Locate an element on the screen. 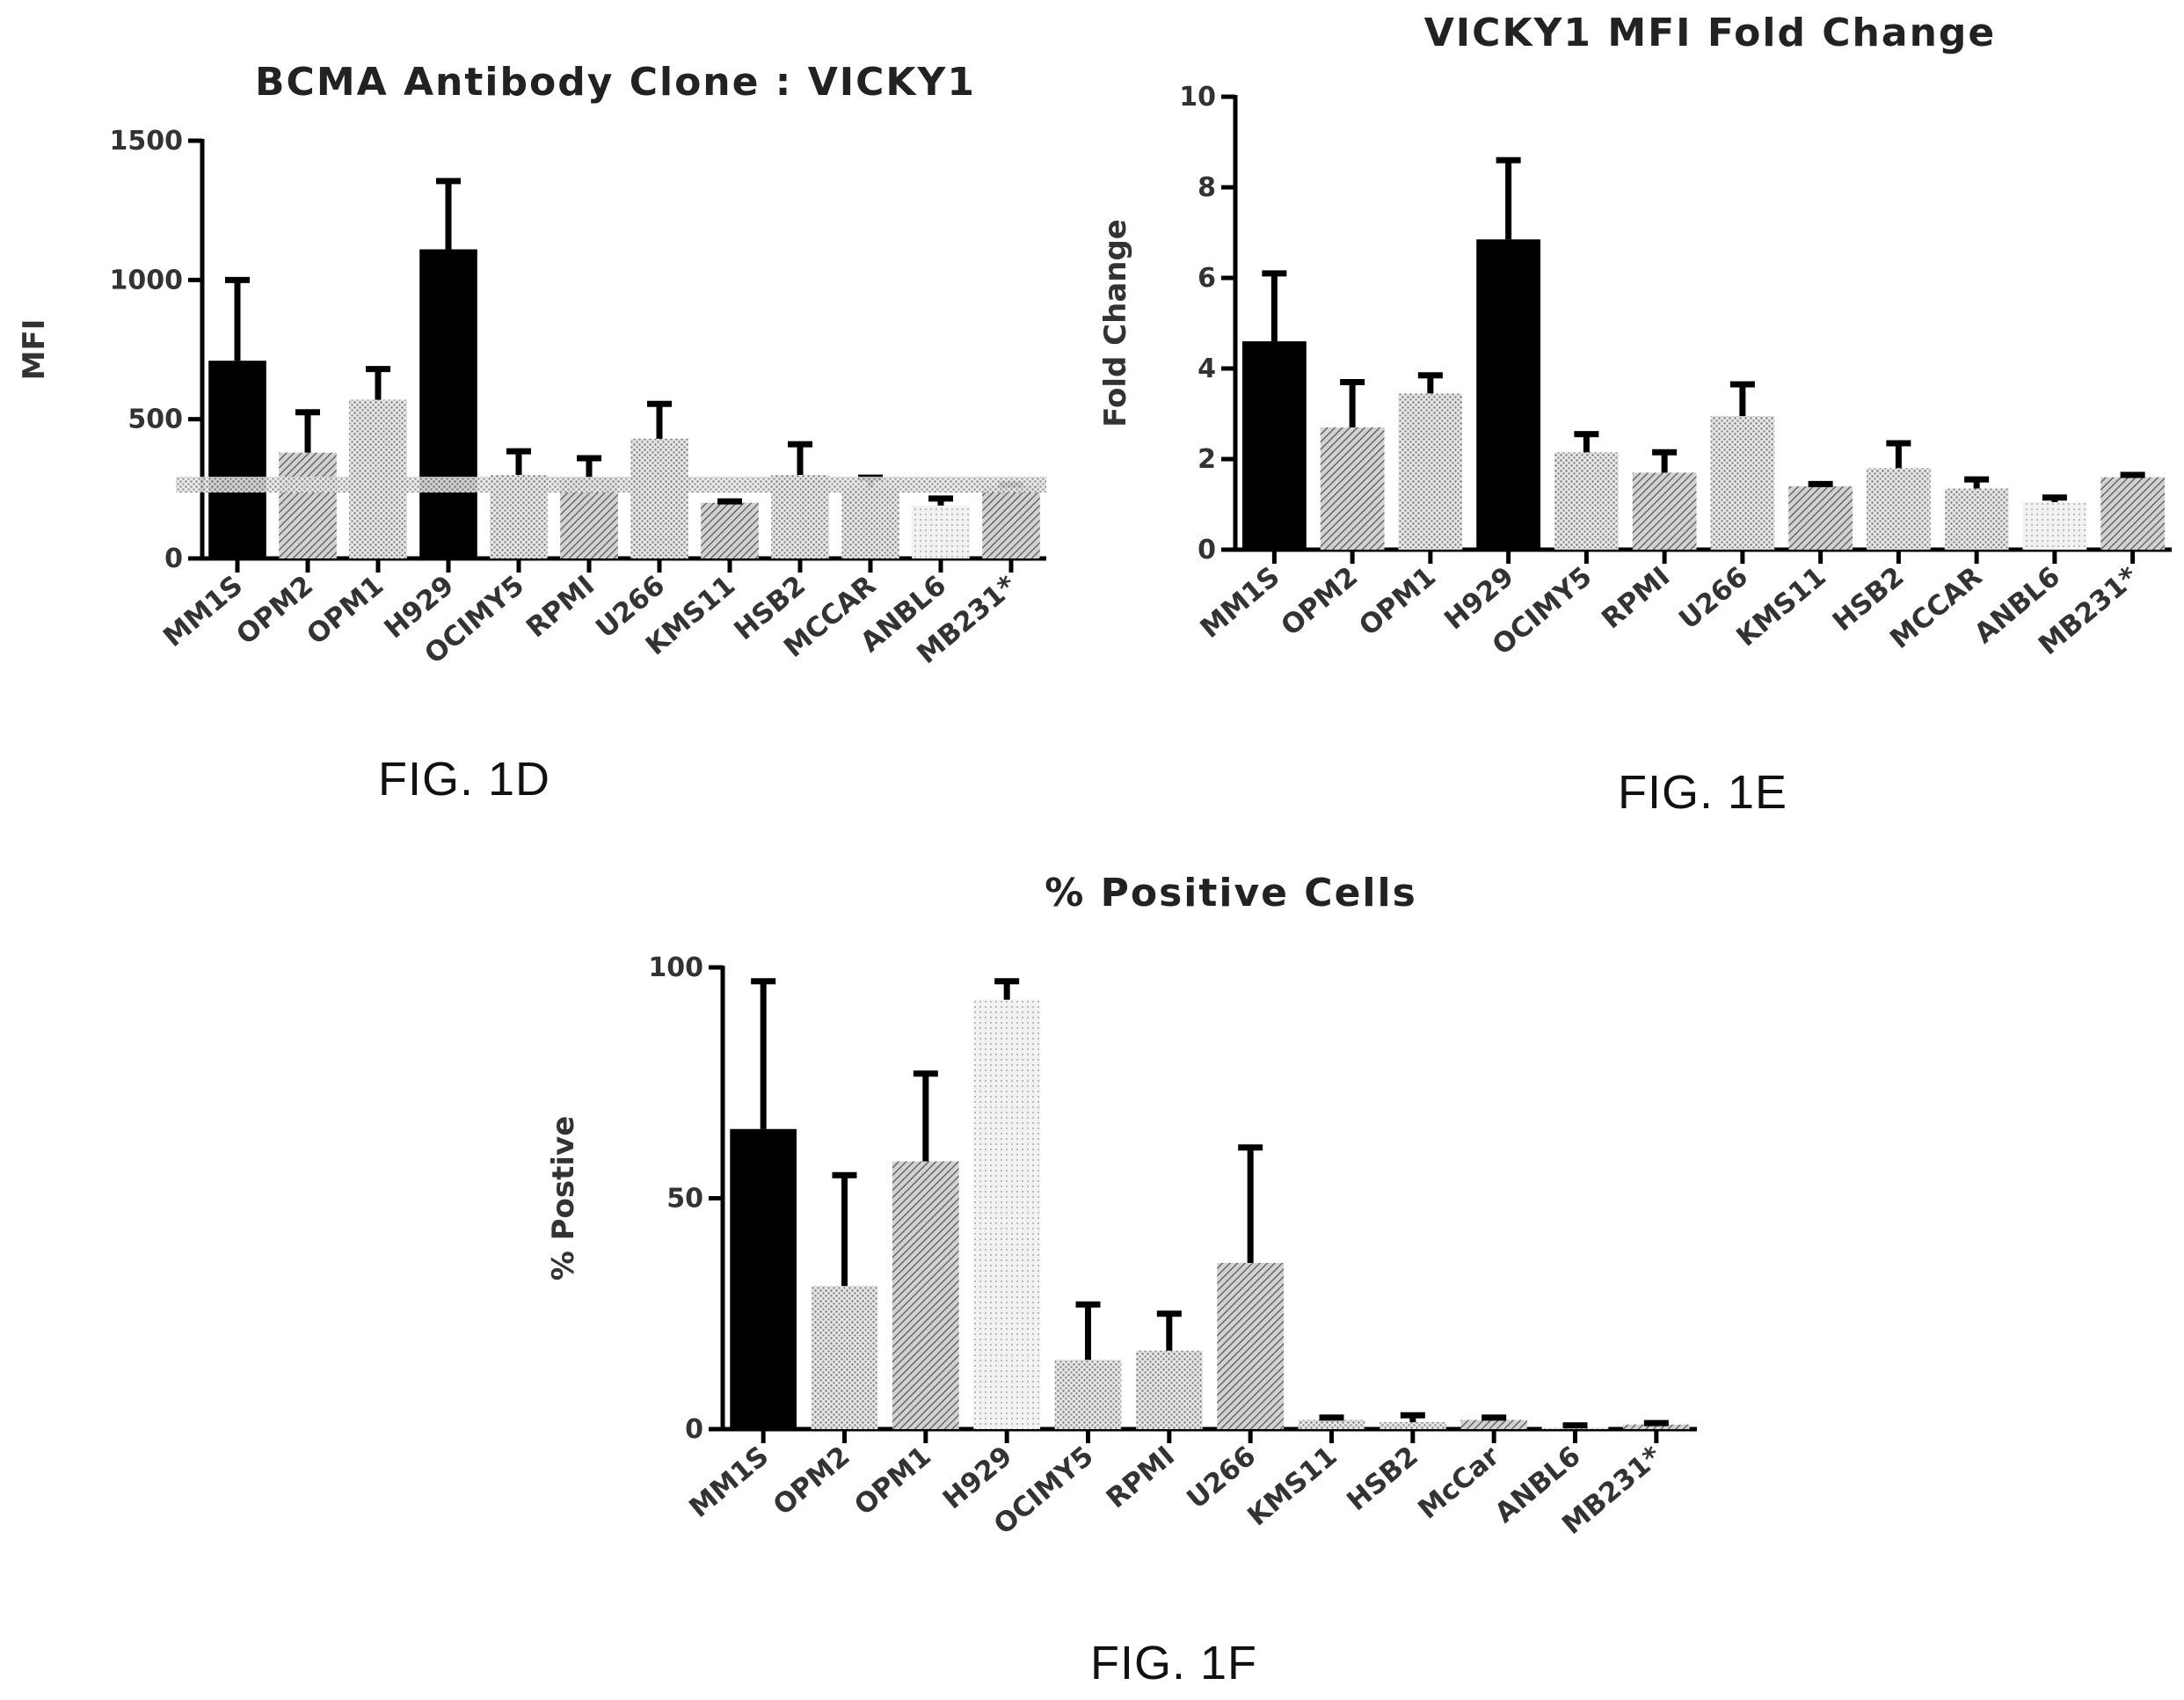  y-tick-label: 10 is located at coordinates (1197, 97).